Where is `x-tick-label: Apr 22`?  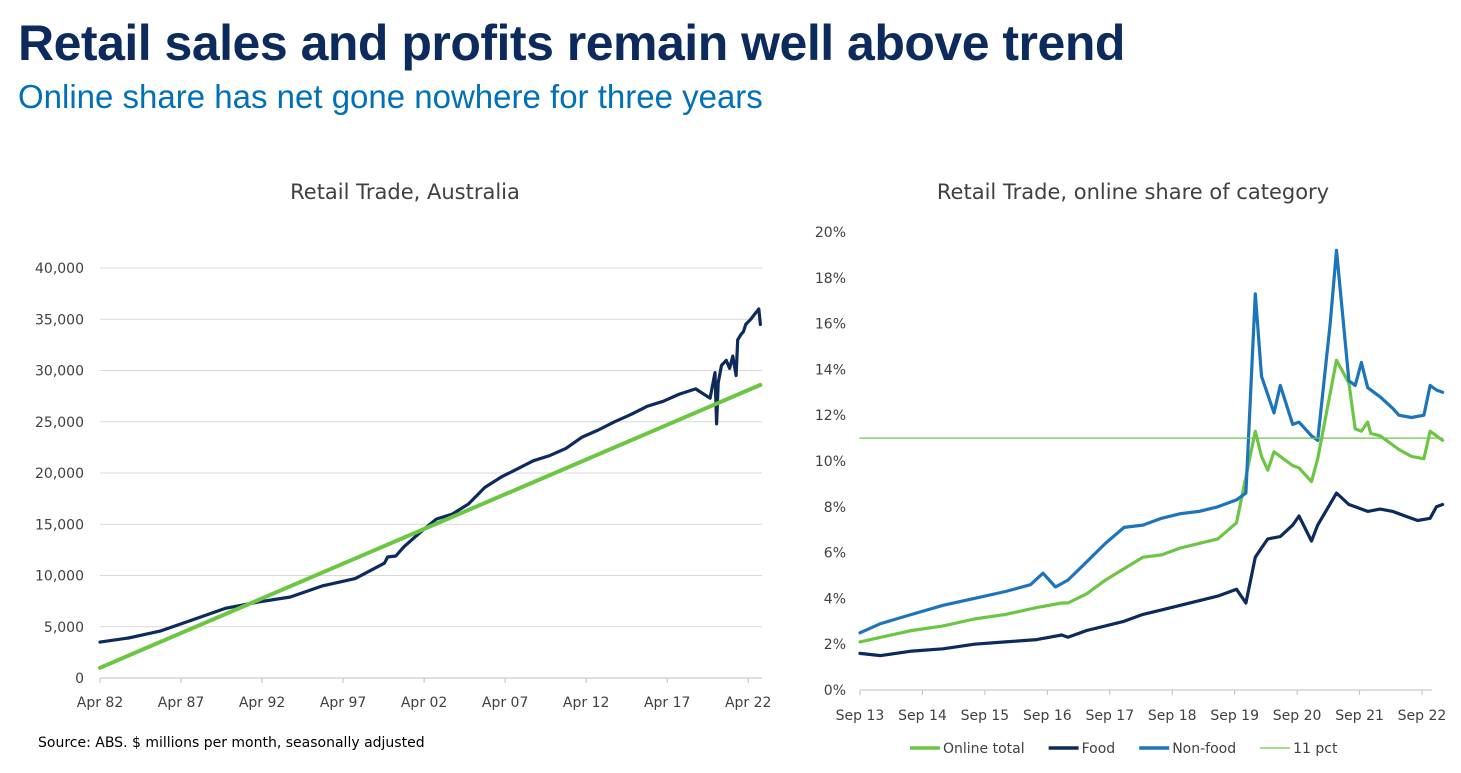
x-tick-label: Apr 22 is located at coordinates (748, 703).